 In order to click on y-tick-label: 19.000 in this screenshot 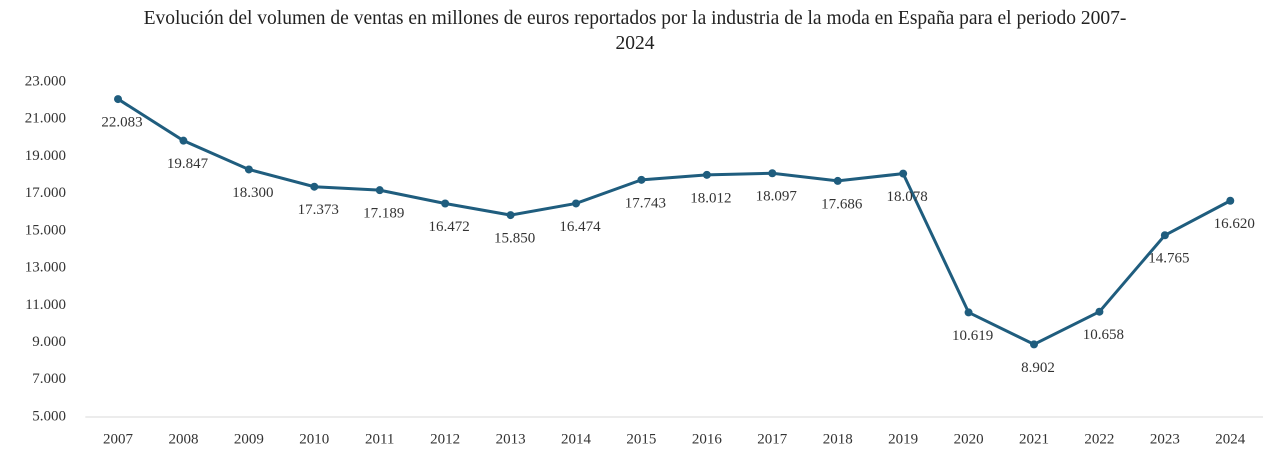, I will do `click(45, 156)`.